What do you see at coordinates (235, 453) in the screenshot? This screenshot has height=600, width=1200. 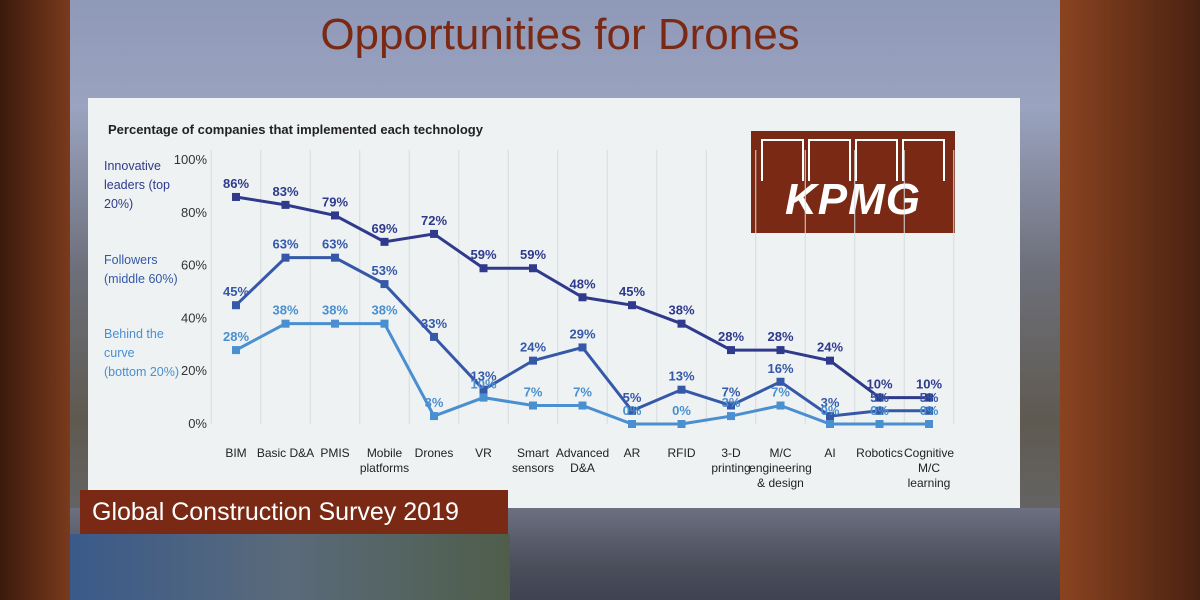 I see `x-tick-label: BIM` at bounding box center [235, 453].